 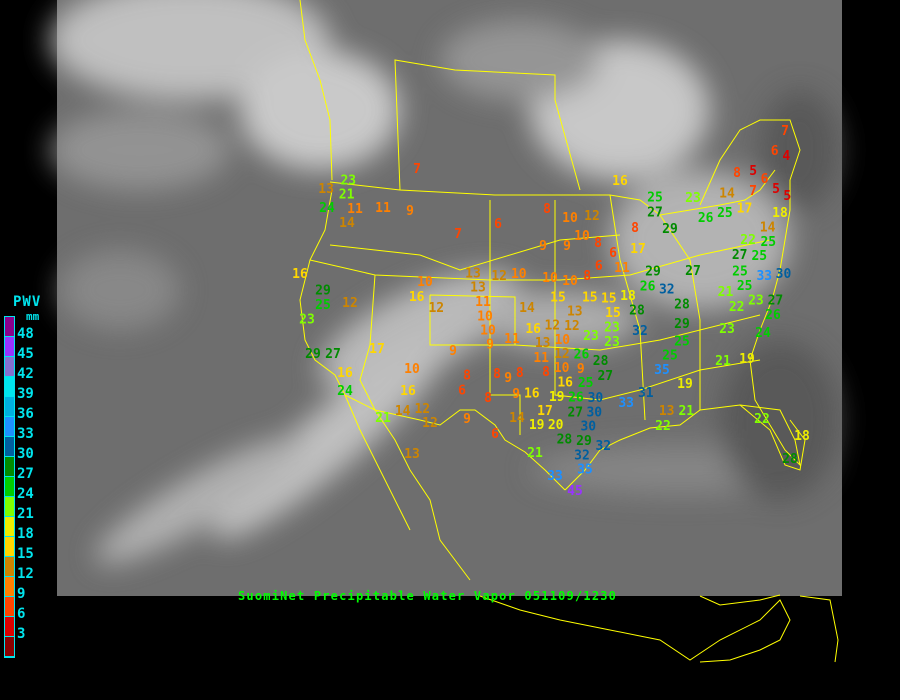 What do you see at coordinates (753, 191) in the screenshot?
I see `station-pwv-label: 7` at bounding box center [753, 191].